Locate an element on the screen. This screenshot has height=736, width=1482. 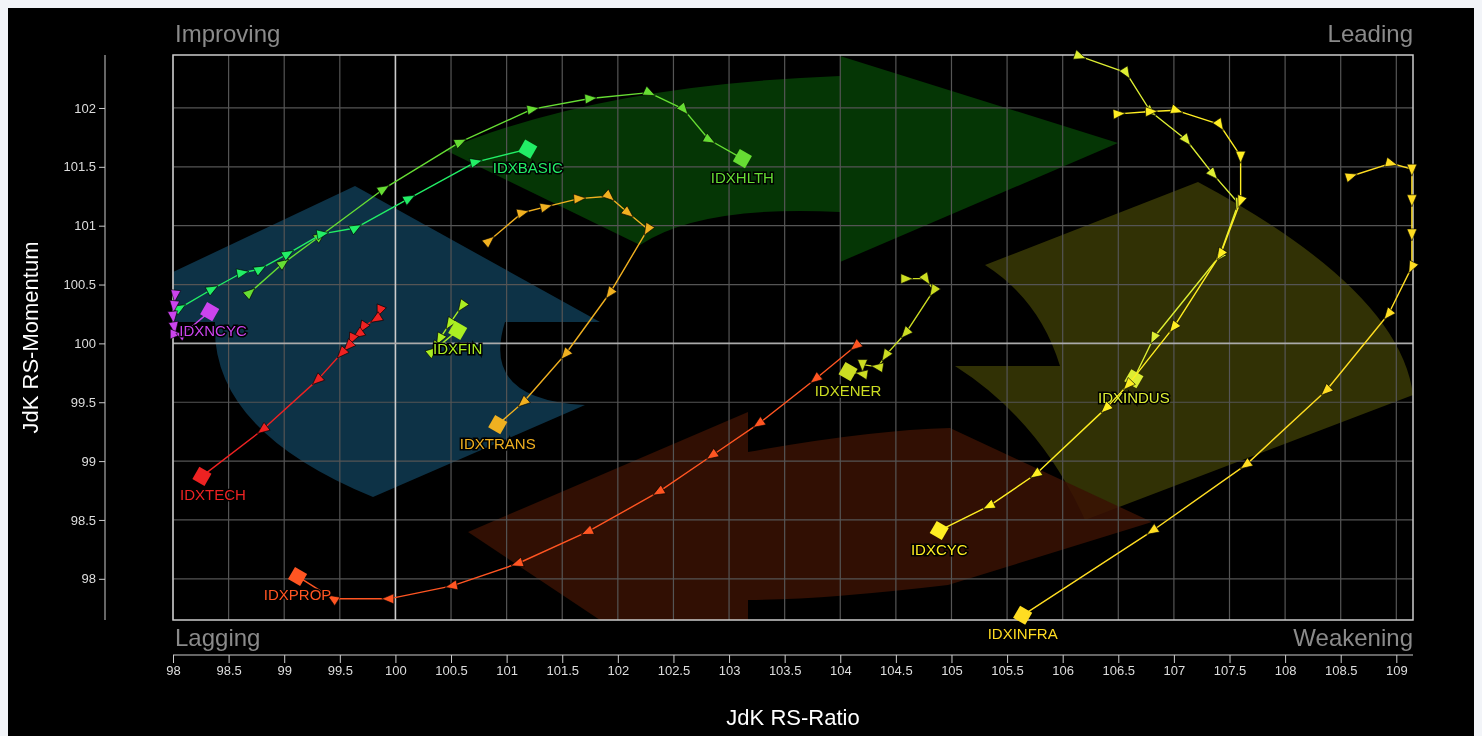
y-tick-label: 100.5 is located at coordinates (79, 285).